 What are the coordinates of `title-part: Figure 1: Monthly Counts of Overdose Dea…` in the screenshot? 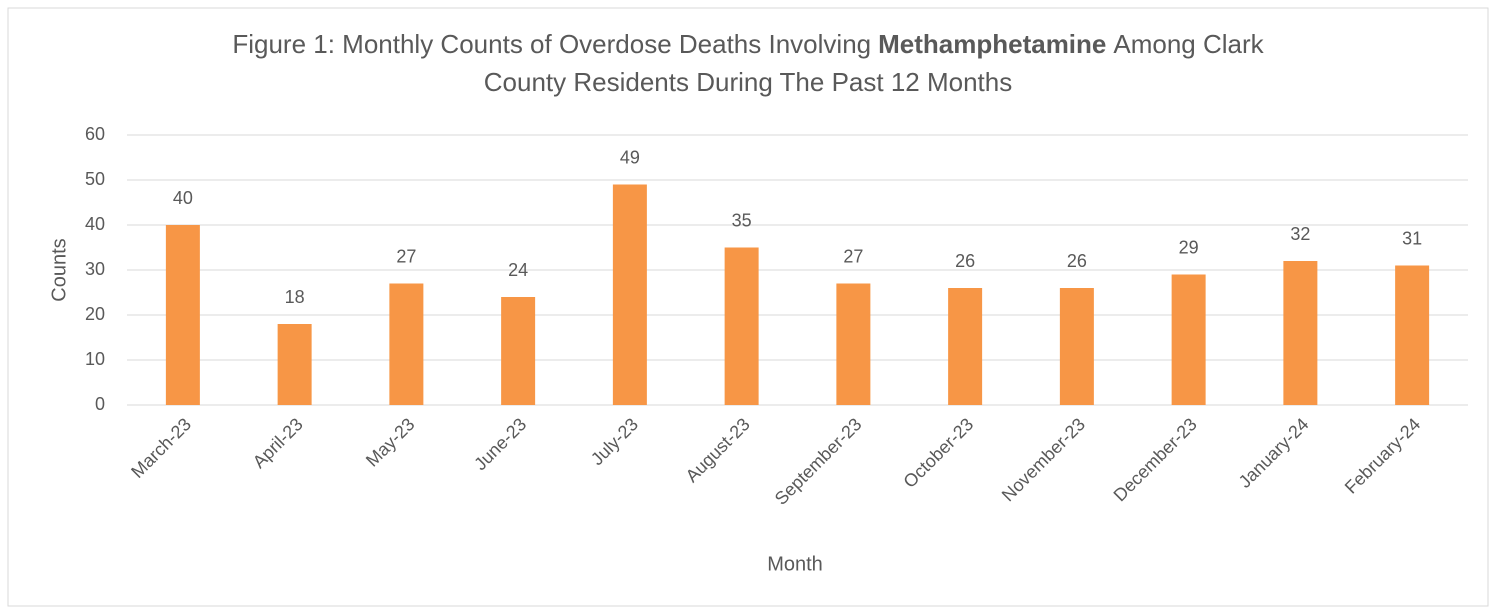 It's located at (551, 44).